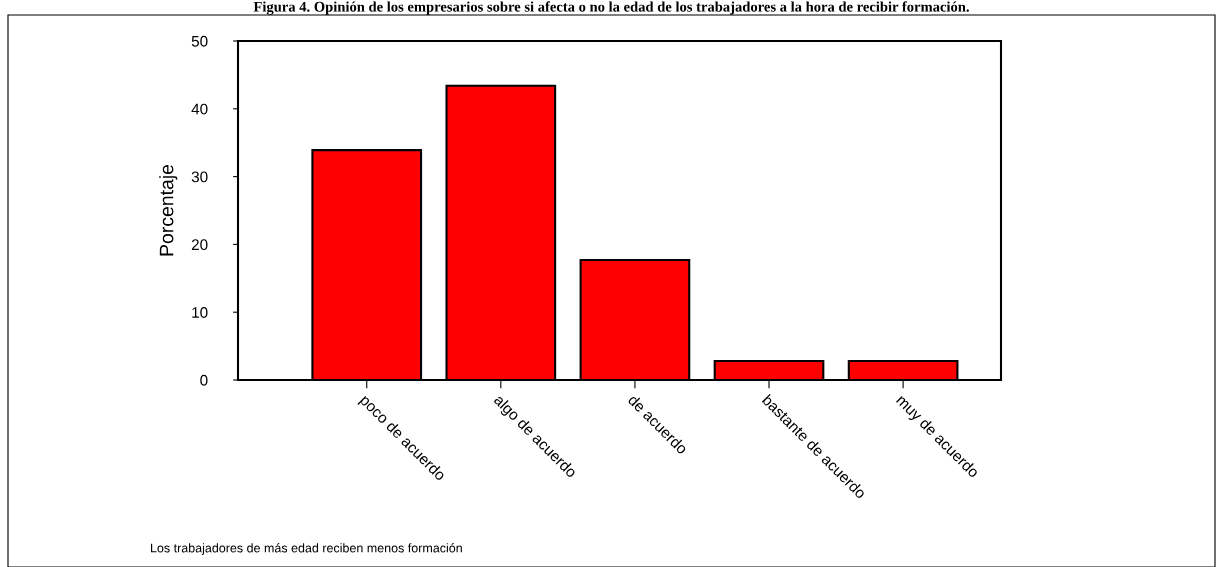 This screenshot has width=1223, height=567. Describe the element at coordinates (611, 8) in the screenshot. I see `chart-title: Figura 4. Opinión de los empresarios sobre si afecta o no la edad de los trabajadores a la hora de recibir formación.` at that location.